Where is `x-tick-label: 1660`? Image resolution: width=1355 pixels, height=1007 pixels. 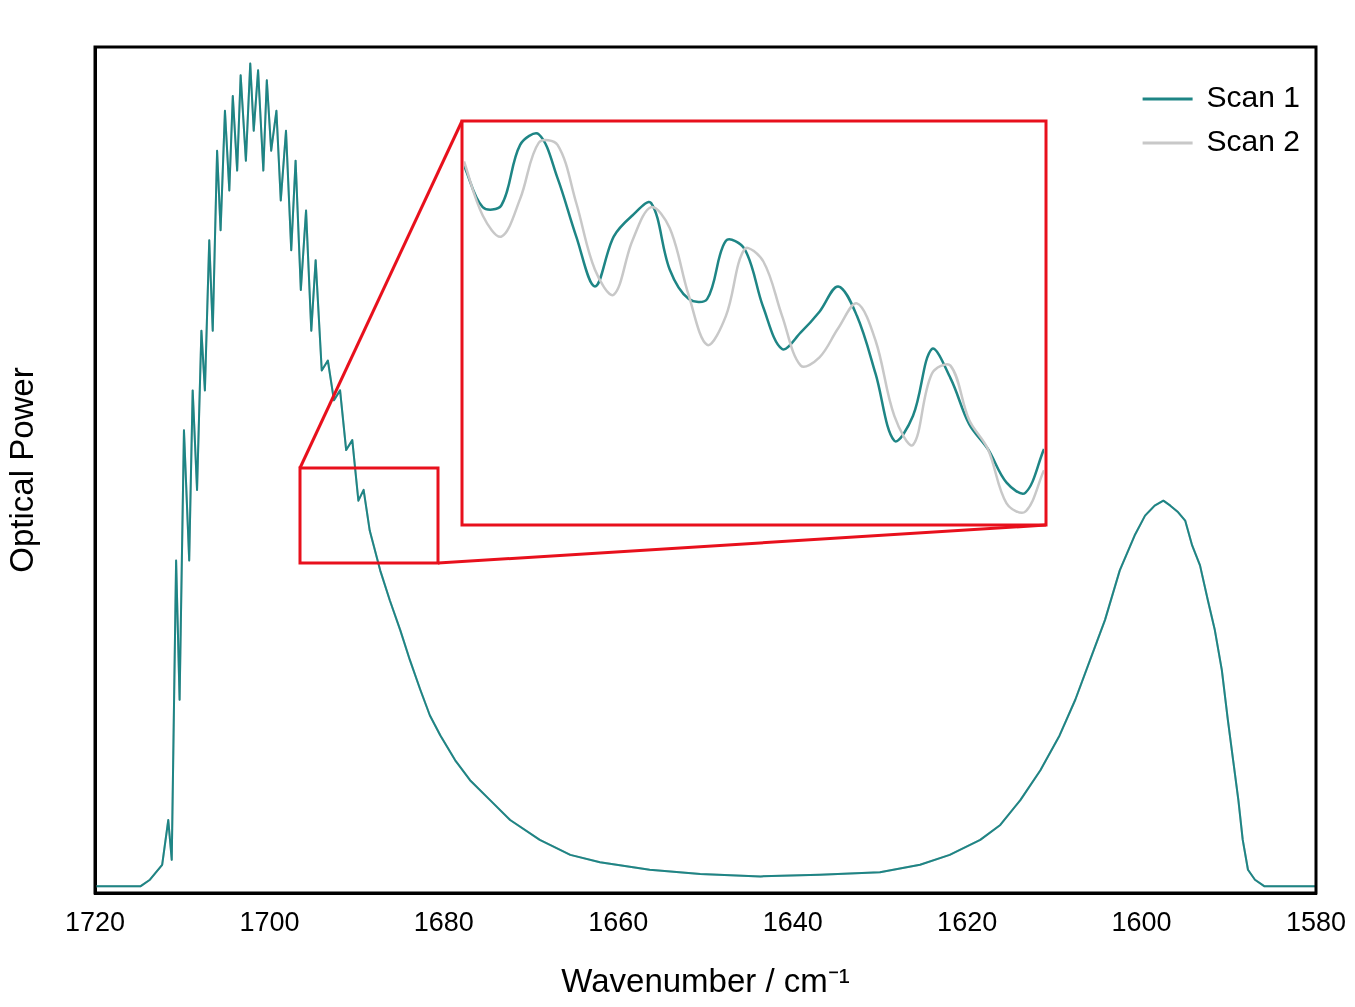
x-tick-label: 1660 is located at coordinates (618, 921).